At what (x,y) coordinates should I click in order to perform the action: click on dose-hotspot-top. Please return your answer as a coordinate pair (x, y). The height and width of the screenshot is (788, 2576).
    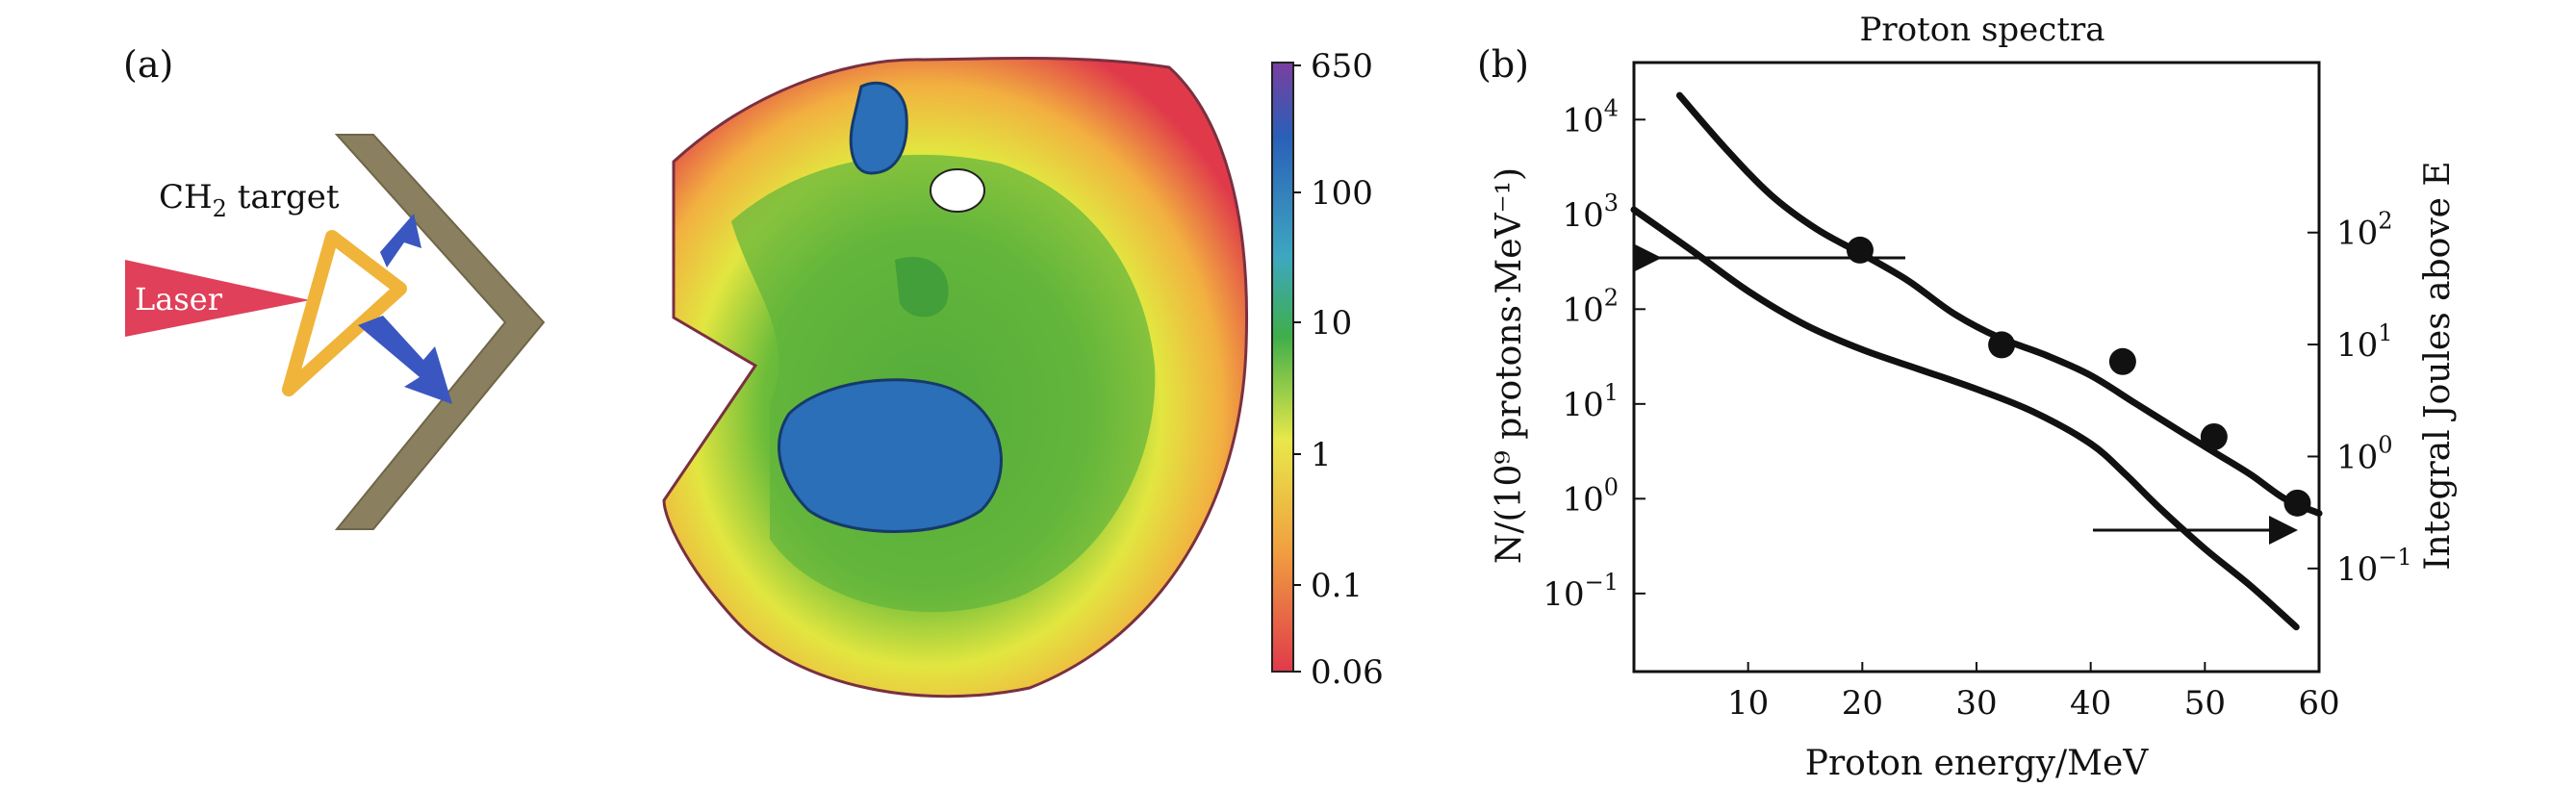
    Looking at the image, I should click on (878, 128).